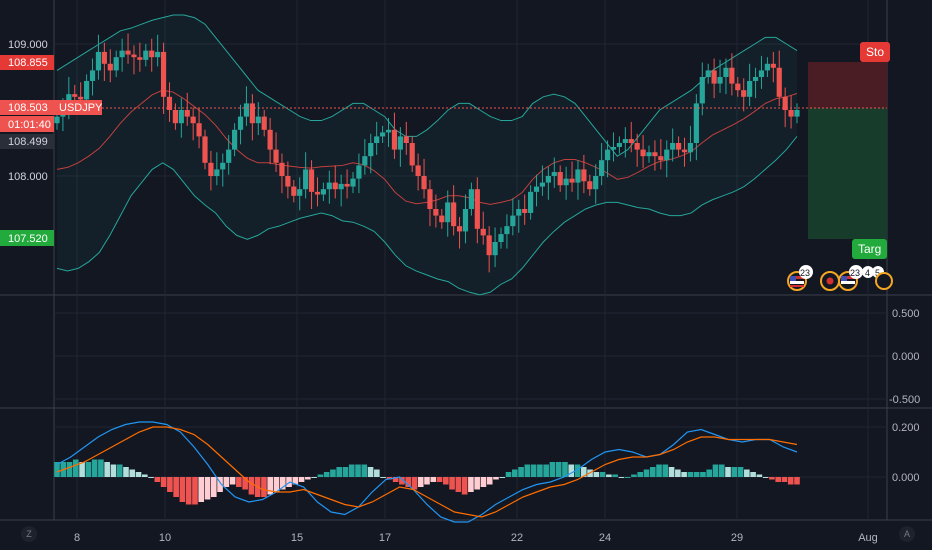 This screenshot has height=550, width=932. What do you see at coordinates (877, 273) in the screenshot?
I see `event-count: 5` at bounding box center [877, 273].